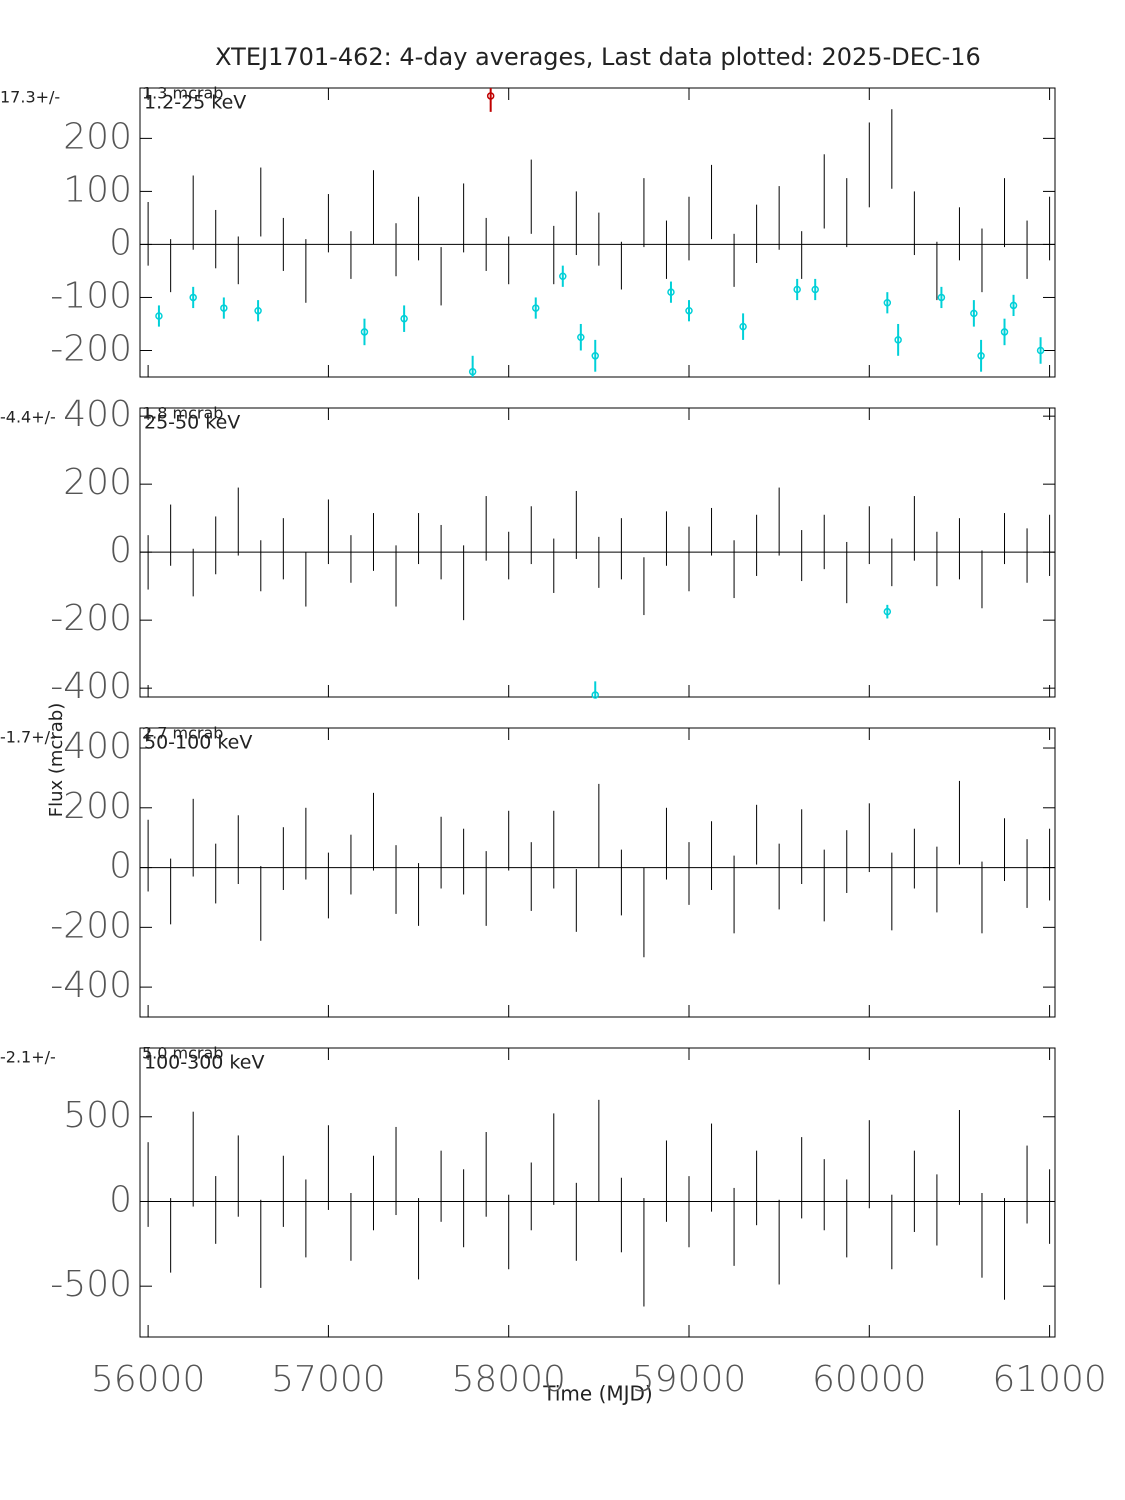  What do you see at coordinates (28, 737) in the screenshot?
I see `mean-label: -1.7+/-` at bounding box center [28, 737].